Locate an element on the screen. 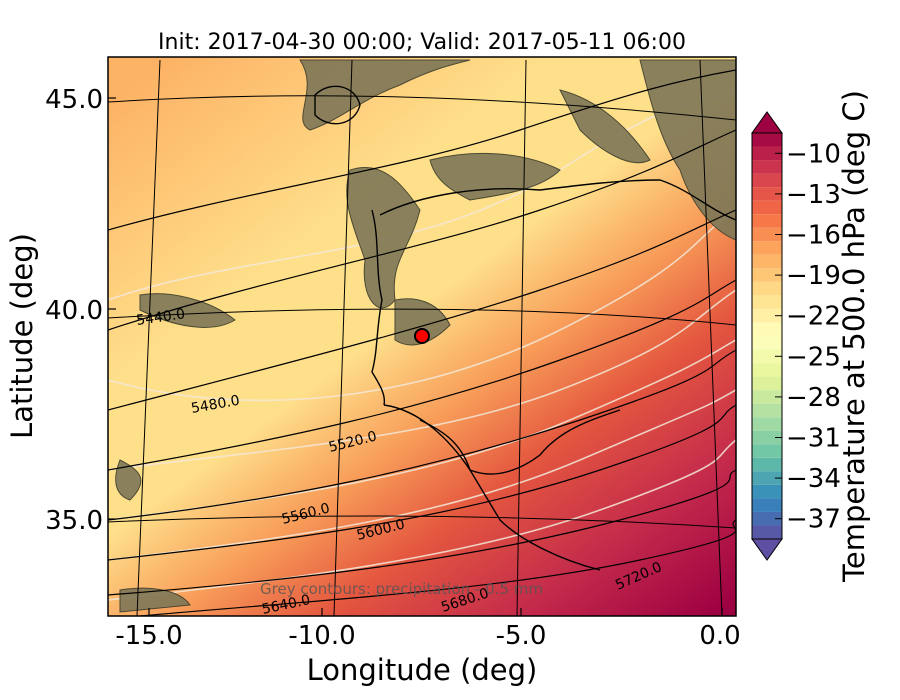  x-tick-label: -15.0 is located at coordinates (148, 636).